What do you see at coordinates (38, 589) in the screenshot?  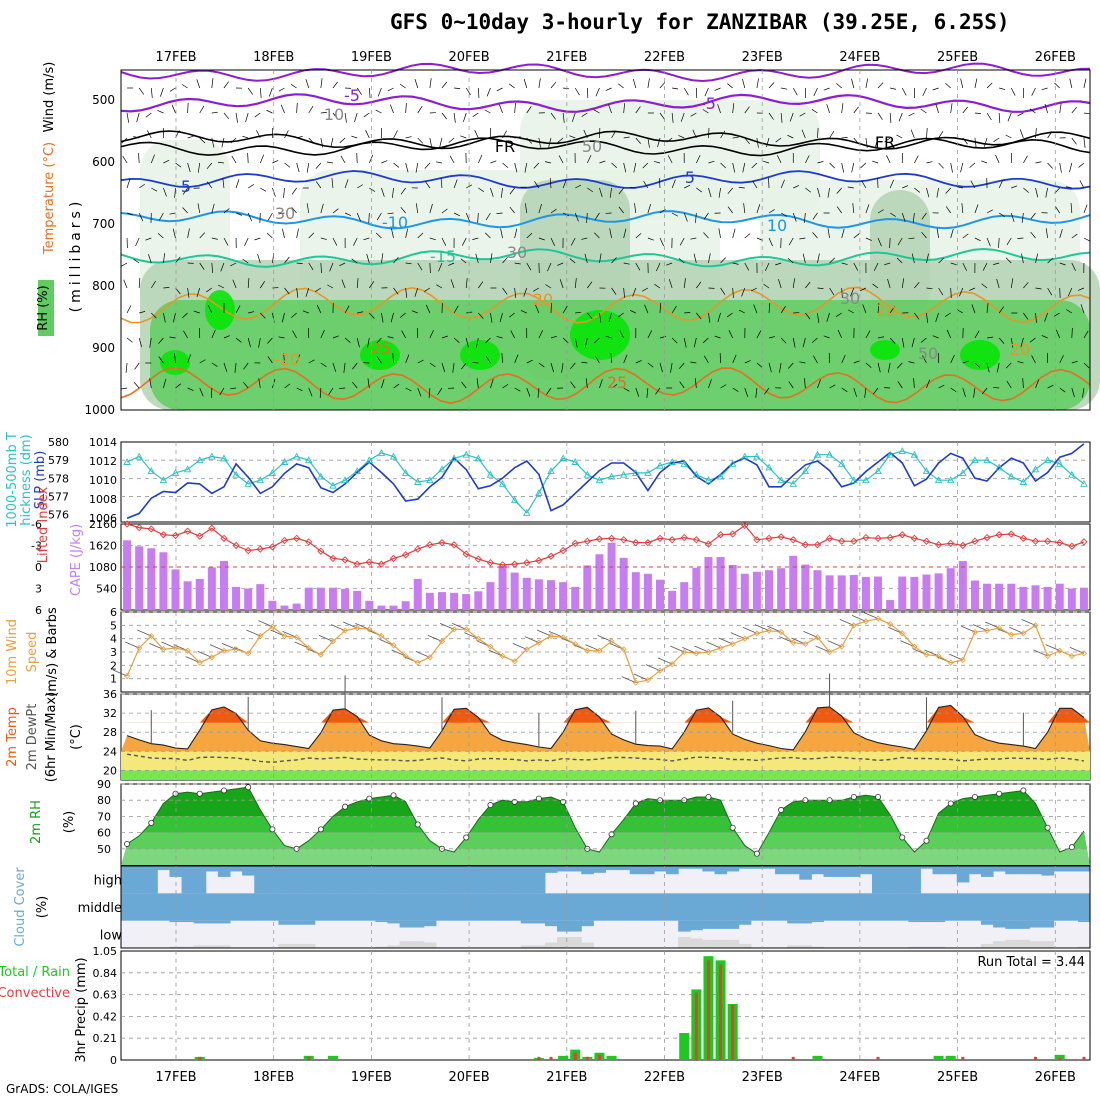 I see `li-tick: 3` at bounding box center [38, 589].